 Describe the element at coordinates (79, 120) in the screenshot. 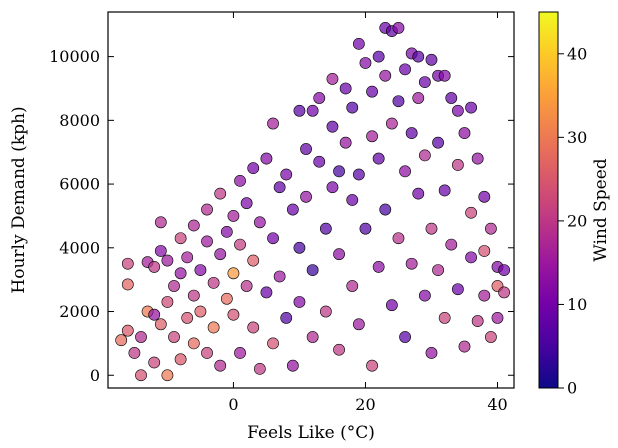

I see `y-tick-label: 8000` at that location.